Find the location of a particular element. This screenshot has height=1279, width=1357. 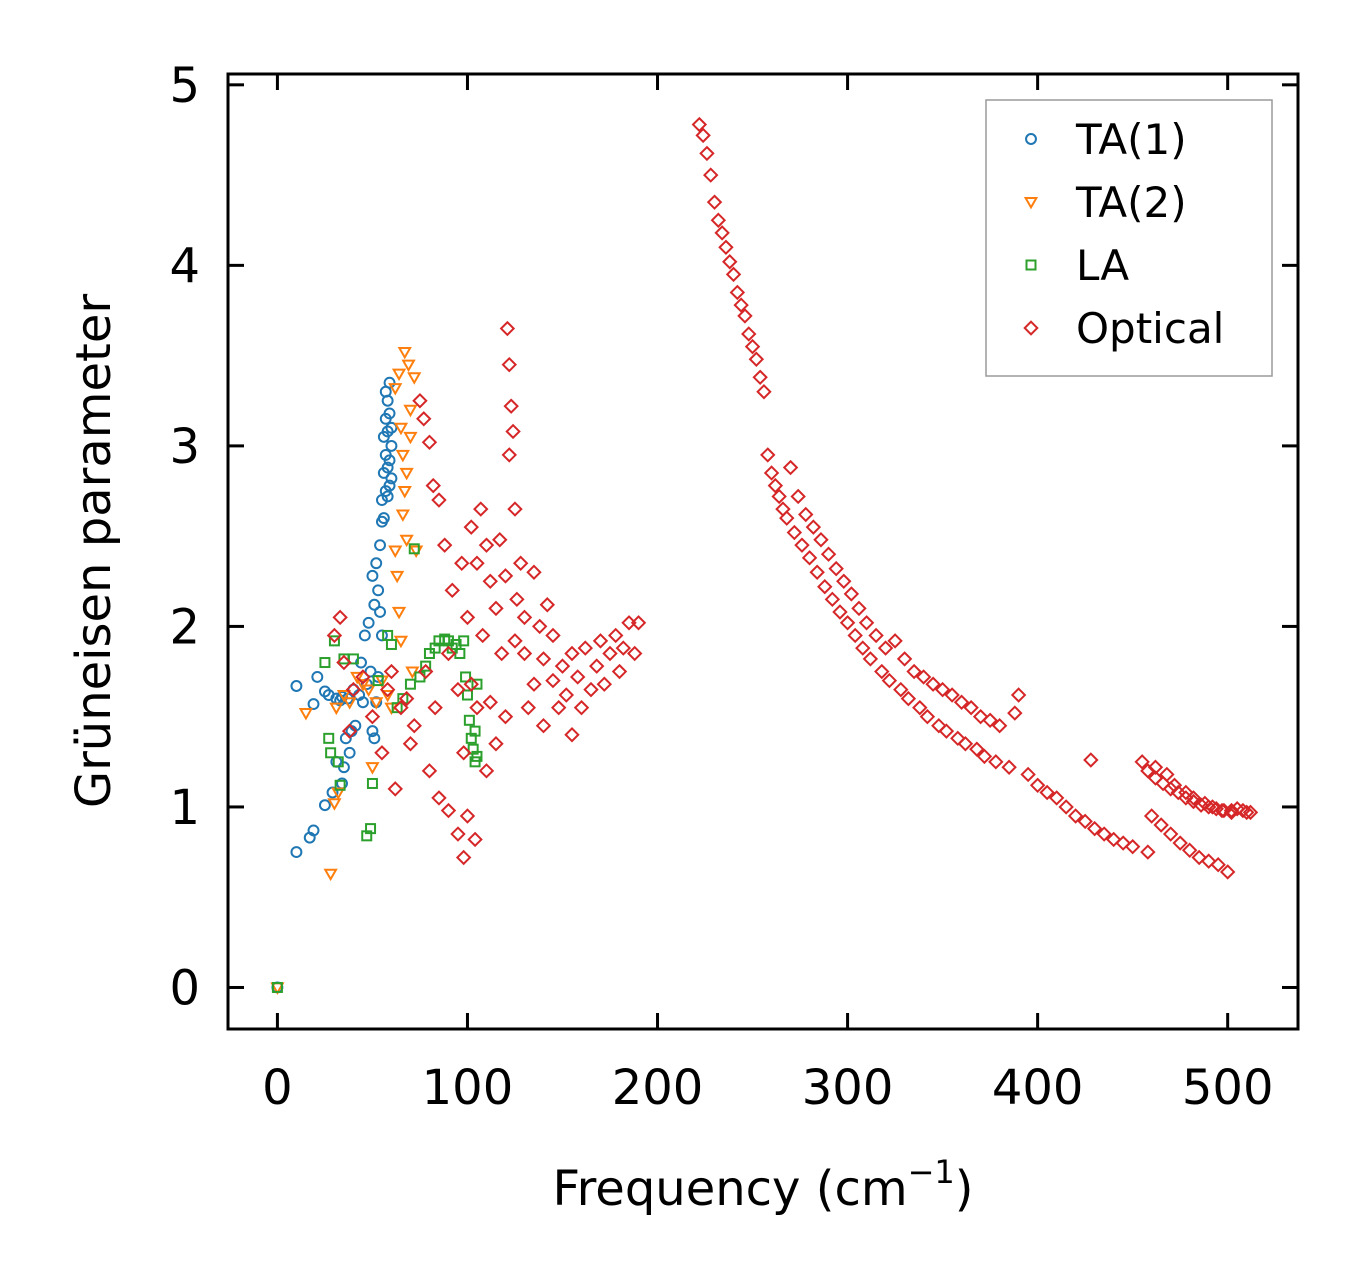

x-tick-label: 400 is located at coordinates (1038, 1088).